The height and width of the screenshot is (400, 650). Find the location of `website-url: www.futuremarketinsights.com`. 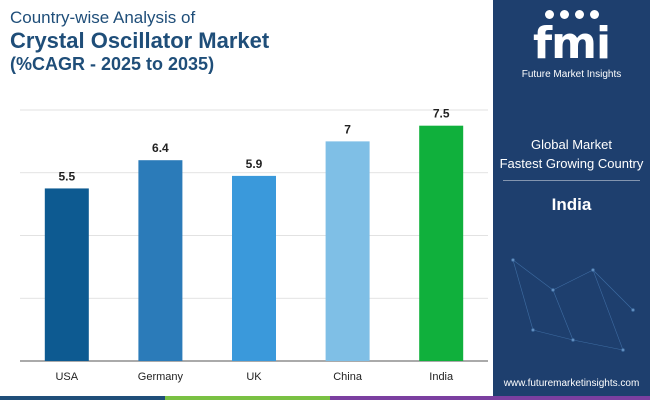

website-url: www.futuremarketinsights.com is located at coordinates (571, 383).